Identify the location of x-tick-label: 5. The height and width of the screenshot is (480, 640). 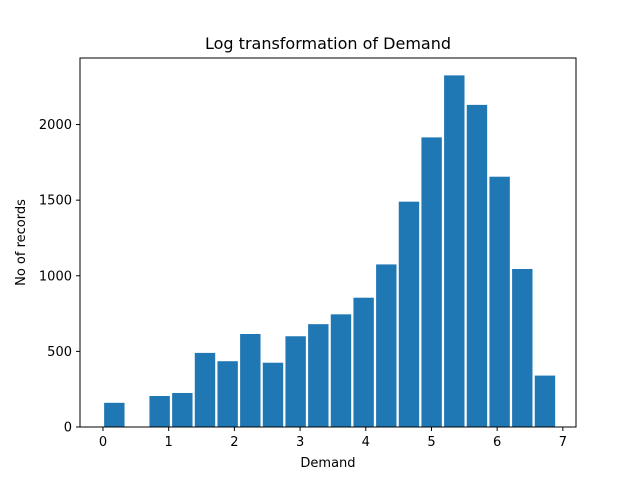
(431, 442).